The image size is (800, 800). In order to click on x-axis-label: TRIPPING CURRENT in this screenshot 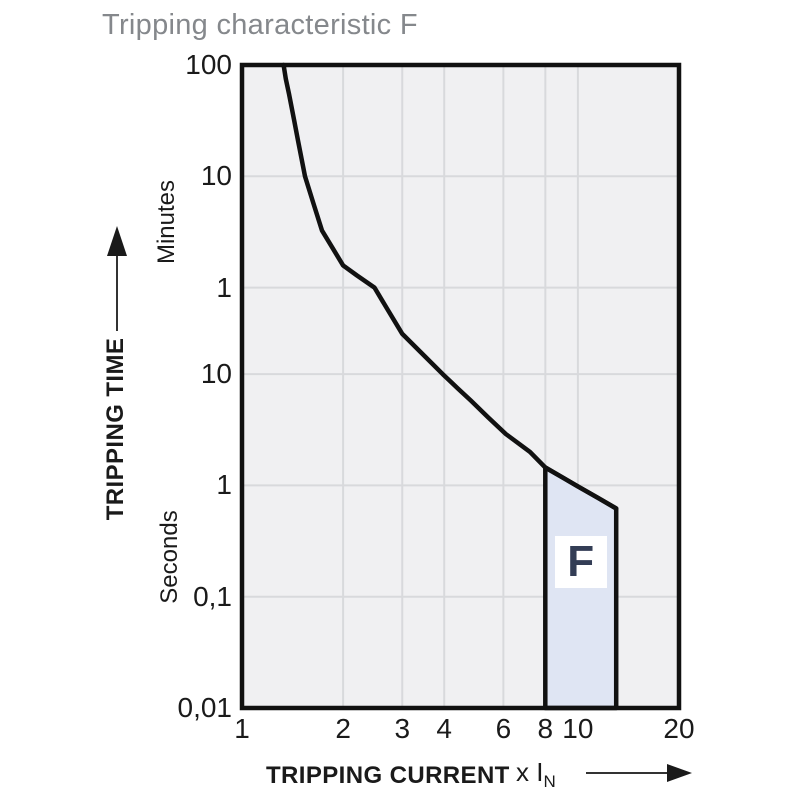, I will do `click(388, 775)`.